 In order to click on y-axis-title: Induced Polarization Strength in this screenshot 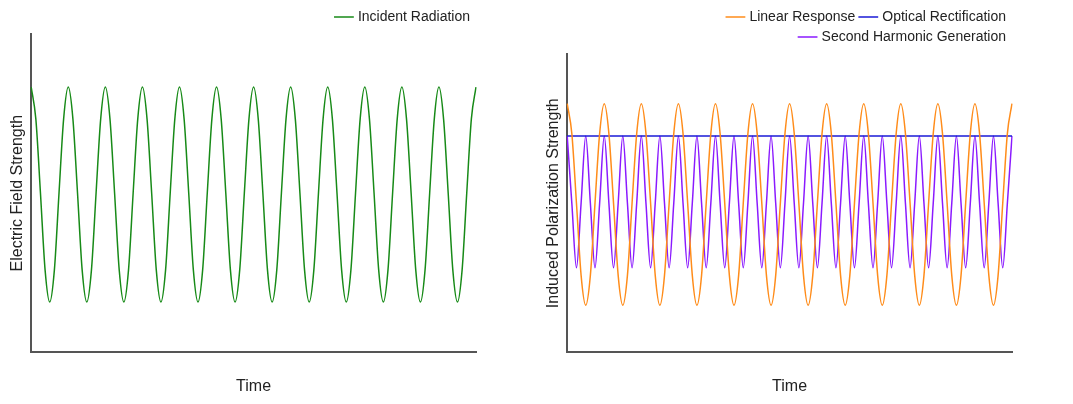, I will do `click(553, 203)`.